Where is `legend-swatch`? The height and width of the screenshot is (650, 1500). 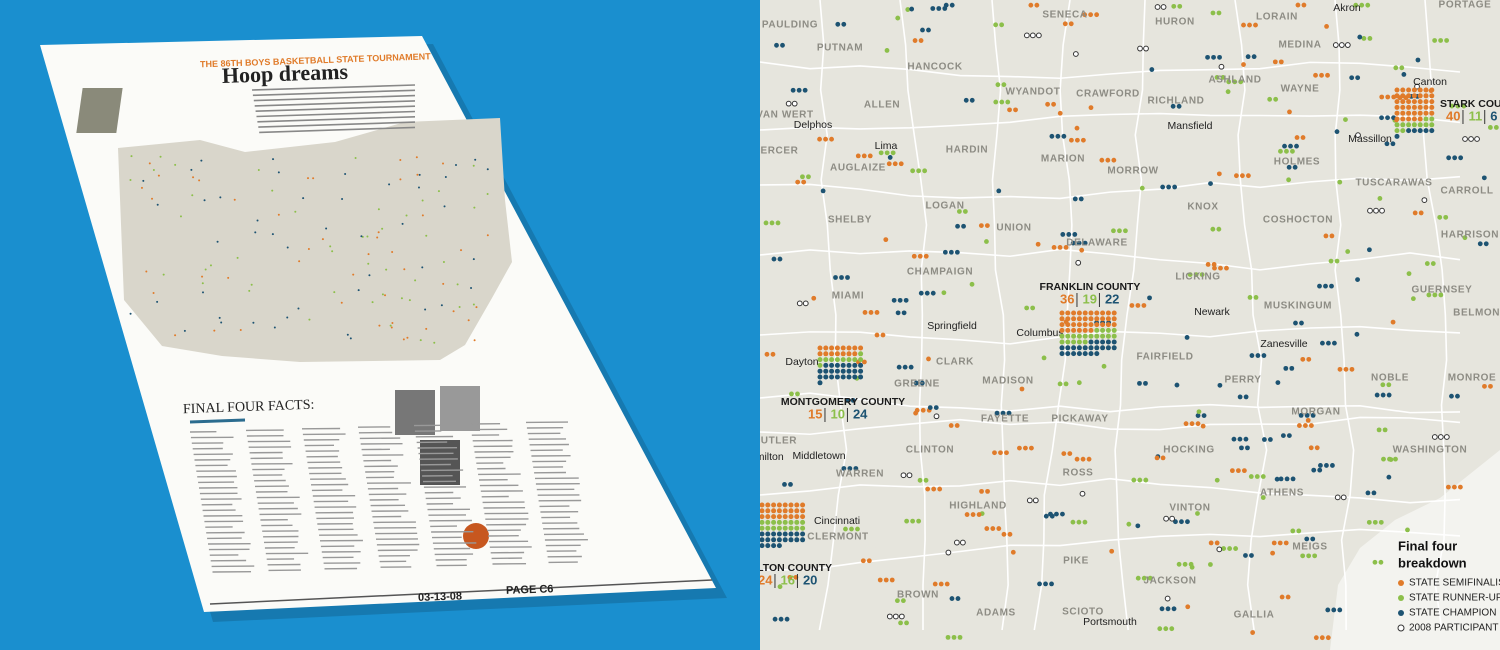 legend-swatch is located at coordinates (1401, 628).